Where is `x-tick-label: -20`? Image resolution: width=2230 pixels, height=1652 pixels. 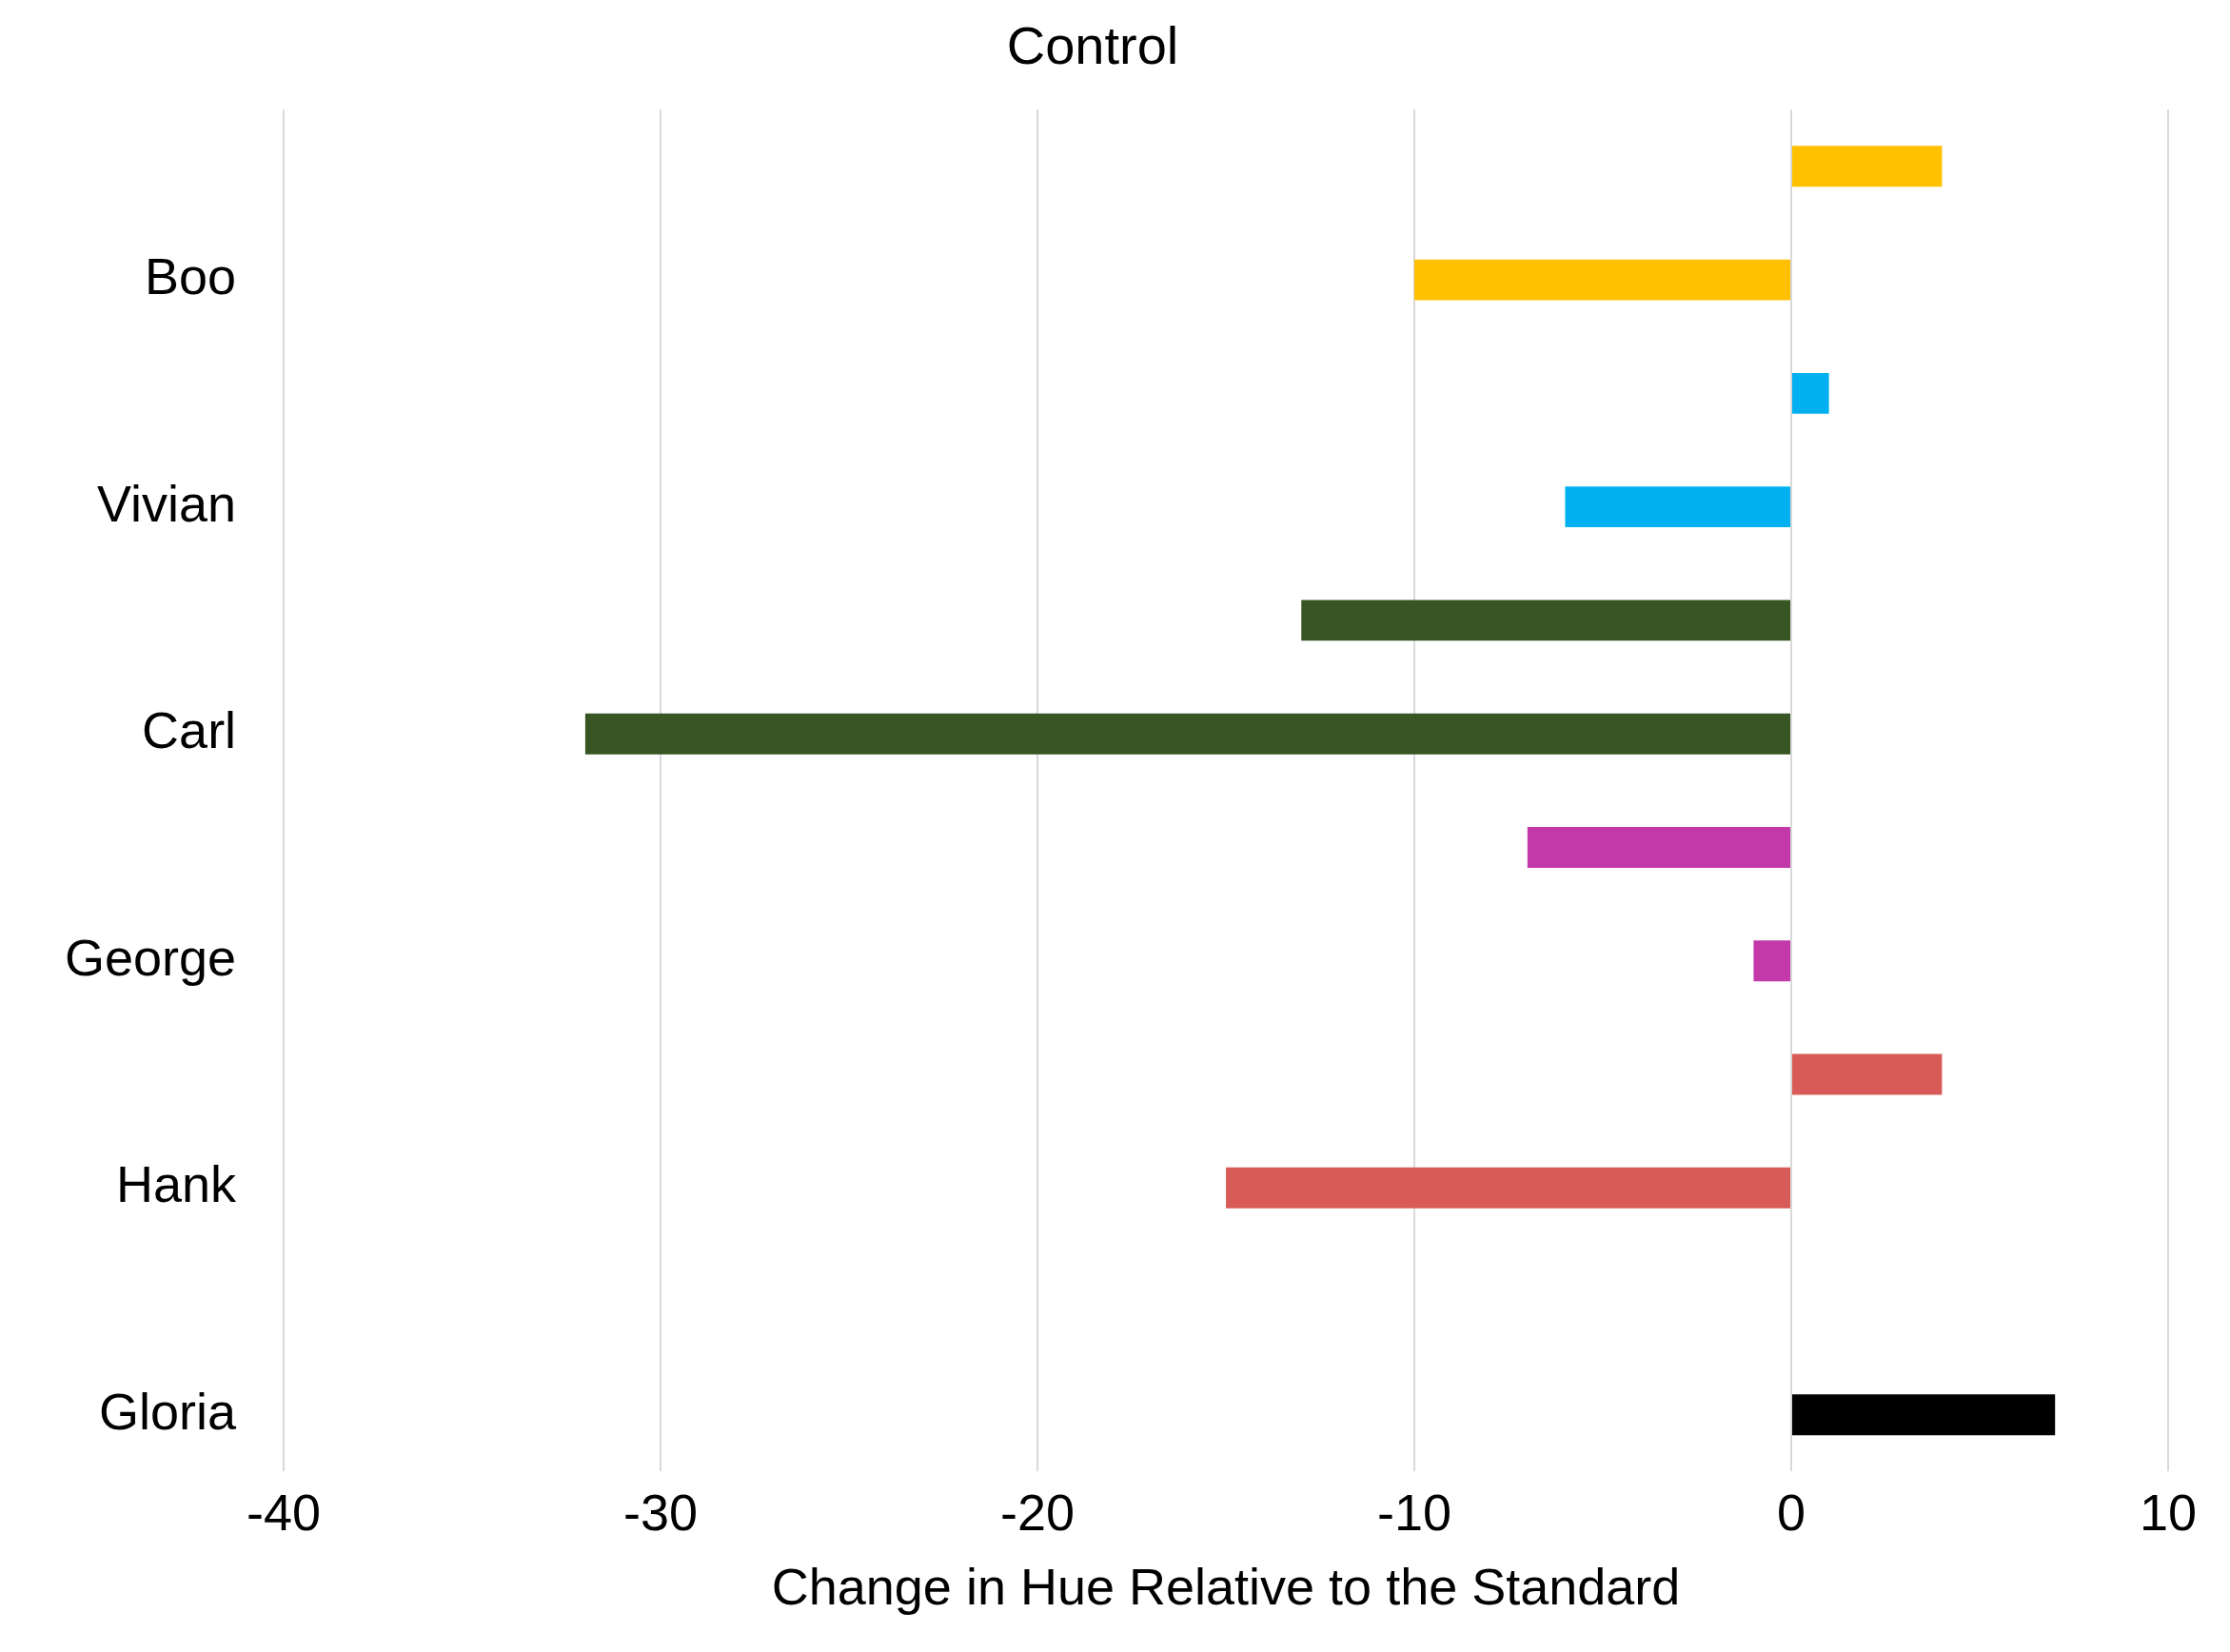 x-tick-label: -20 is located at coordinates (1038, 1512).